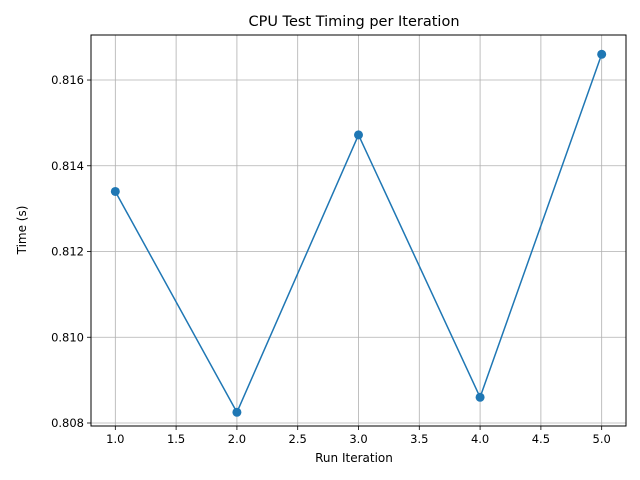 The width and height of the screenshot is (640, 480). Describe the element at coordinates (115, 439) in the screenshot. I see `x-tick-label: 1.0` at that location.